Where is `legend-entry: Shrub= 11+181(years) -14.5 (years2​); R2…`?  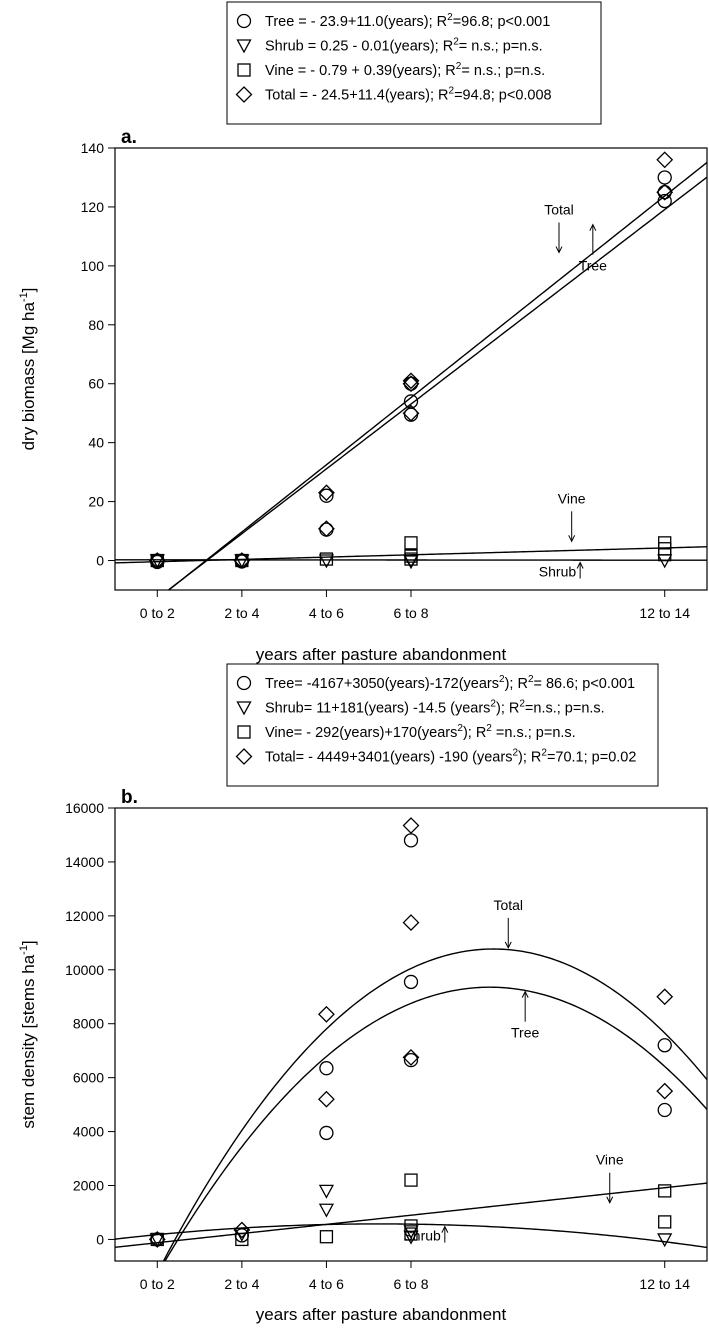 legend-entry: Shrub= 11+181(years) -14.5 (years2​); R2… is located at coordinates (435, 708).